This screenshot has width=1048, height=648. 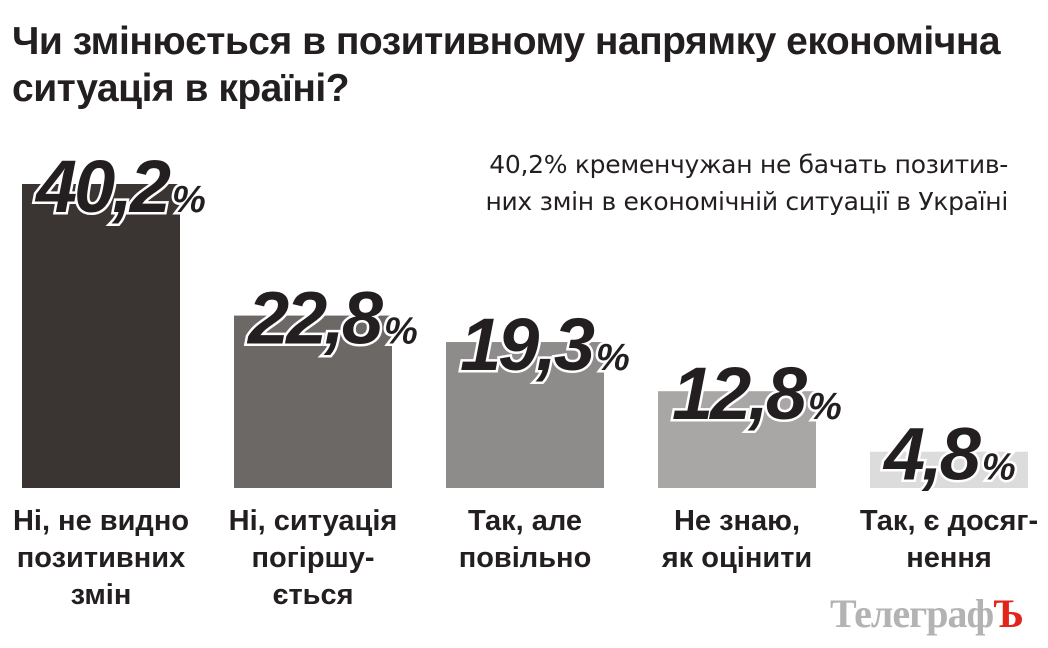 What do you see at coordinates (949, 540) in the screenshot?
I see `category-label-5: Так, є досяг-нення` at bounding box center [949, 540].